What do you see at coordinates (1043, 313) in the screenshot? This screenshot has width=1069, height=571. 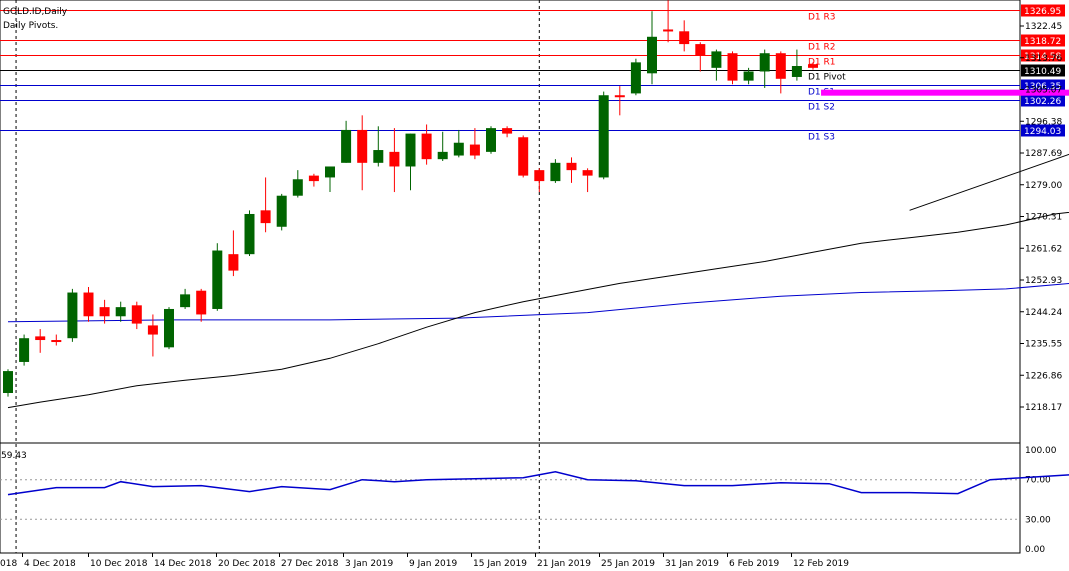 I see `y-axis-tick-label: 1244.24` at bounding box center [1043, 313].